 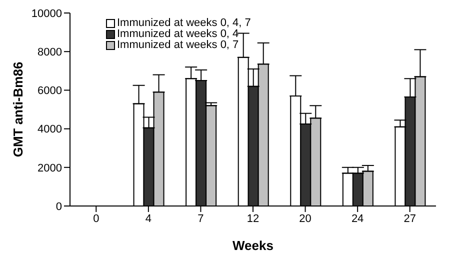 What do you see at coordinates (18, 110) in the screenshot?
I see `y-axis-title: GMT anti-Bm86` at bounding box center [18, 110].